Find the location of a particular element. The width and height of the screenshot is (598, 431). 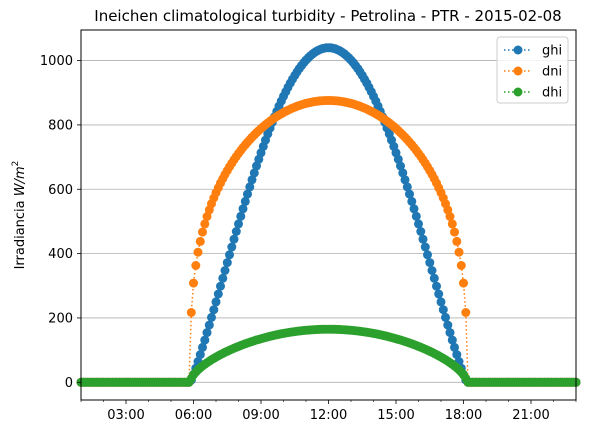

x-tick-label: 18:00 is located at coordinates (463, 415).